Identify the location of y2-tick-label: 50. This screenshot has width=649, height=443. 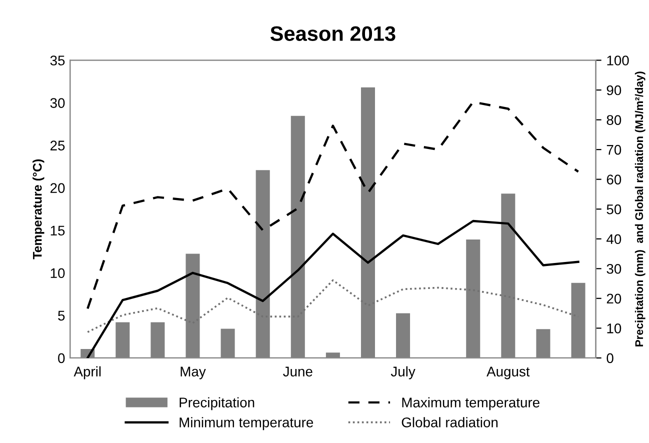
(614, 209).